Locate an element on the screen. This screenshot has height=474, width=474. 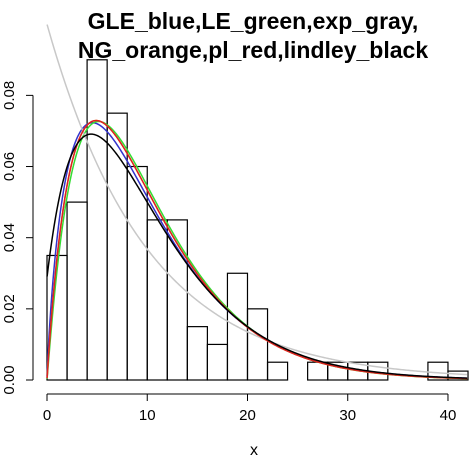
y-tick-label: 0.08 is located at coordinates (9, 95).